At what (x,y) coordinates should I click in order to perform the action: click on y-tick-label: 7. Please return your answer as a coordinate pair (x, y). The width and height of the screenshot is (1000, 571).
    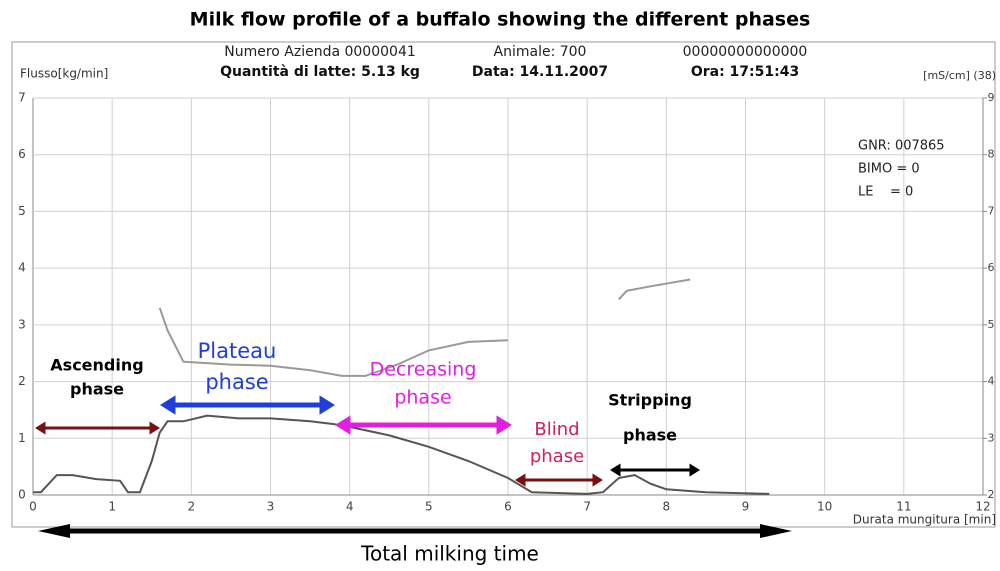
    Looking at the image, I should click on (22, 98).